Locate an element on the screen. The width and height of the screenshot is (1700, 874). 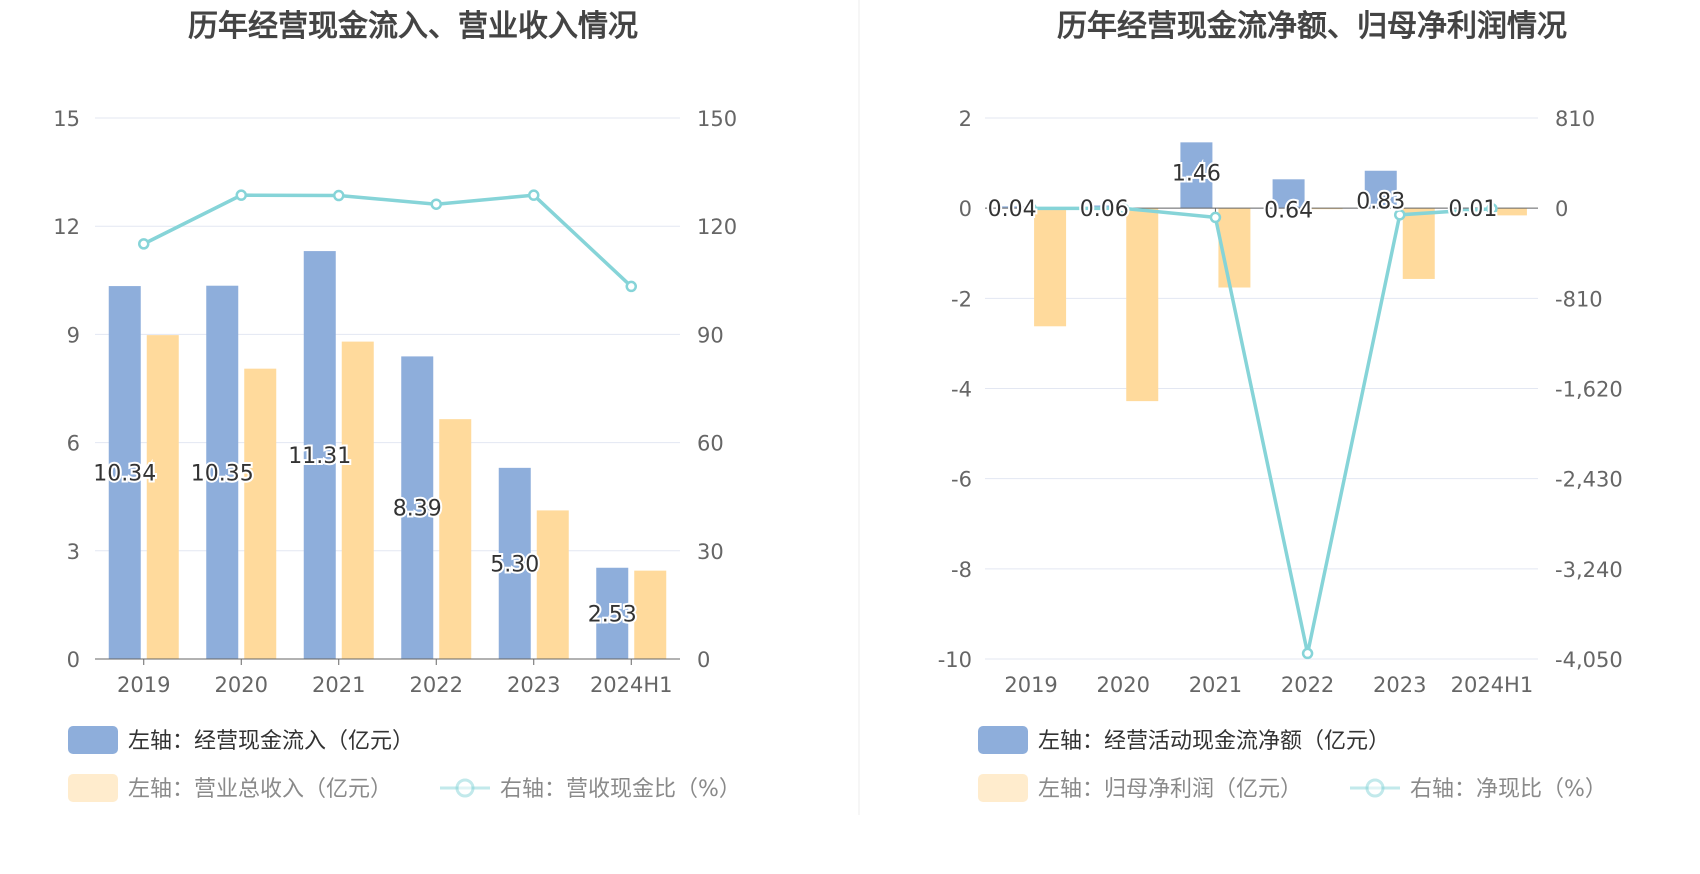
legend-label: 右轴：净现比（%） is located at coordinates (1508, 789).